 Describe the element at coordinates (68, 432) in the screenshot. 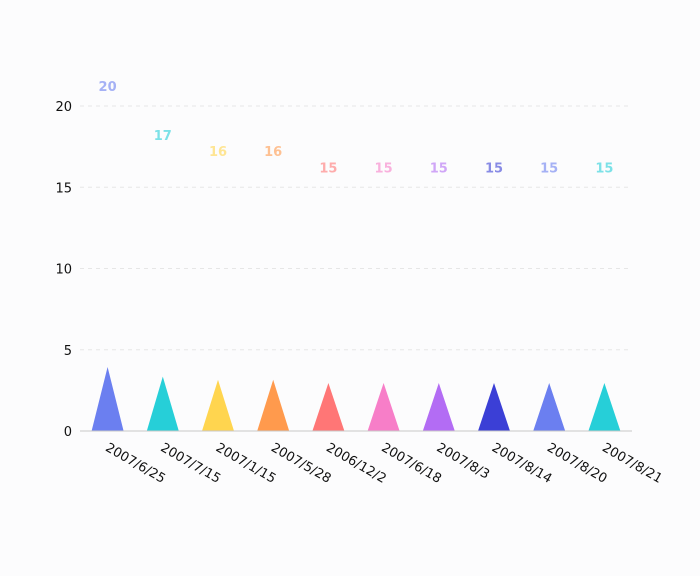

I see `y-tick-label: 0` at that location.